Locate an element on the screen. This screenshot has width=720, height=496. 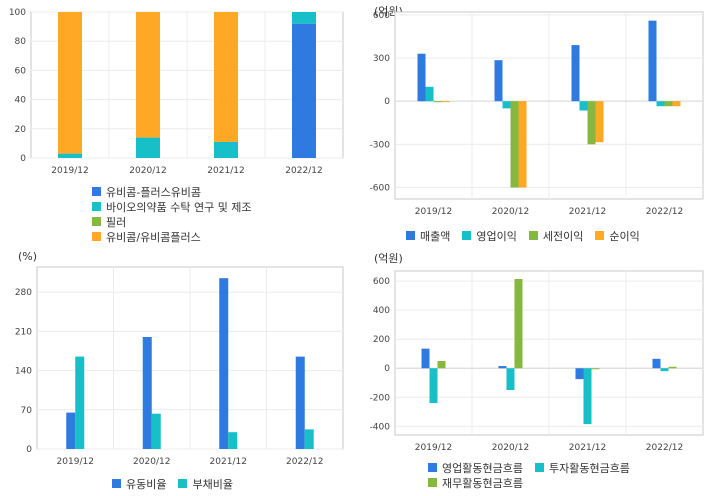
y-tick-label: -200 is located at coordinates (380, 398).